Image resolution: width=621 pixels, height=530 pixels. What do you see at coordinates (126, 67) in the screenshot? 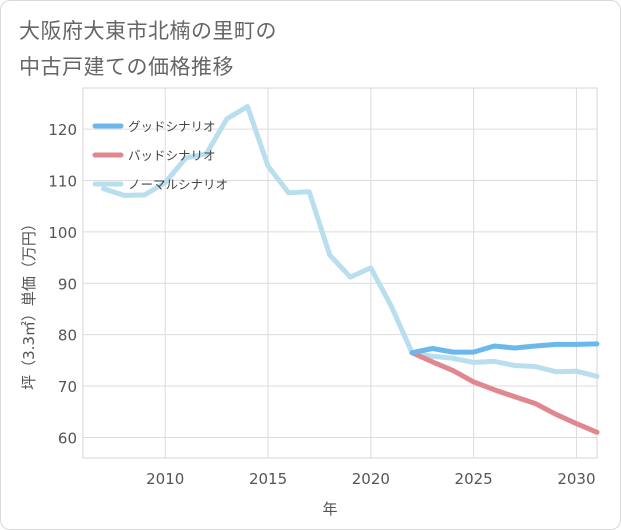
I see `chart-title-line-2: 中古戸建ての価格推移` at bounding box center [126, 67].